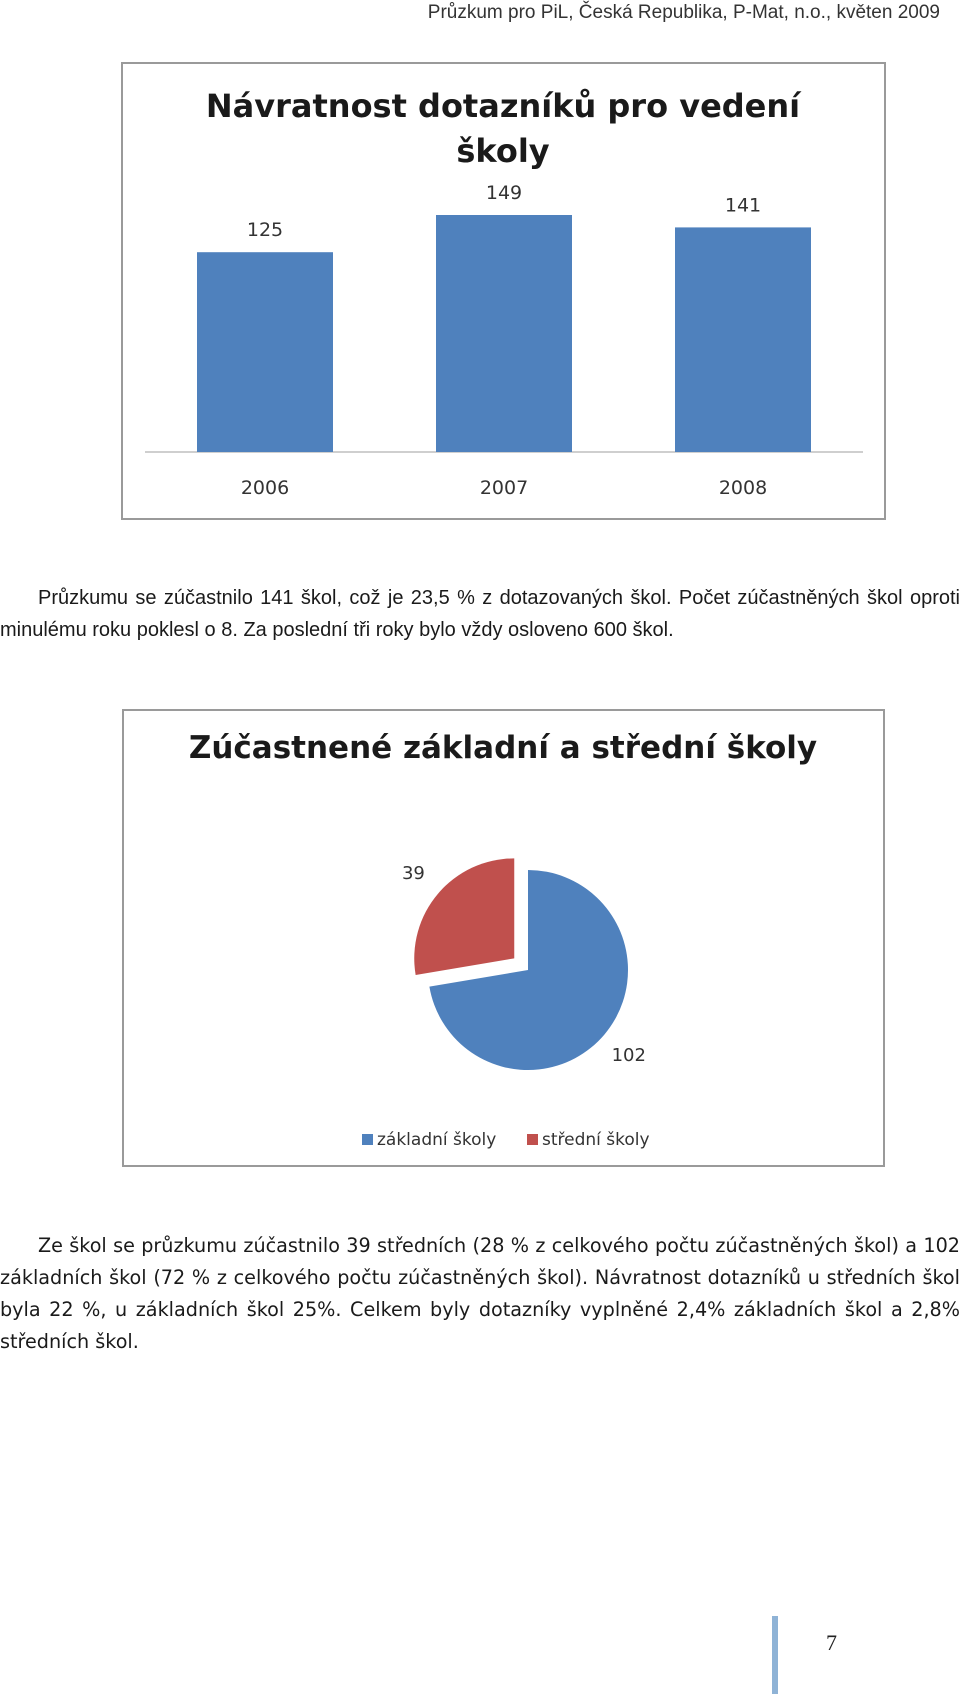 Image resolution: width=960 pixels, height=1694 pixels. I want to click on pie-value-label: 102, so click(629, 1055).